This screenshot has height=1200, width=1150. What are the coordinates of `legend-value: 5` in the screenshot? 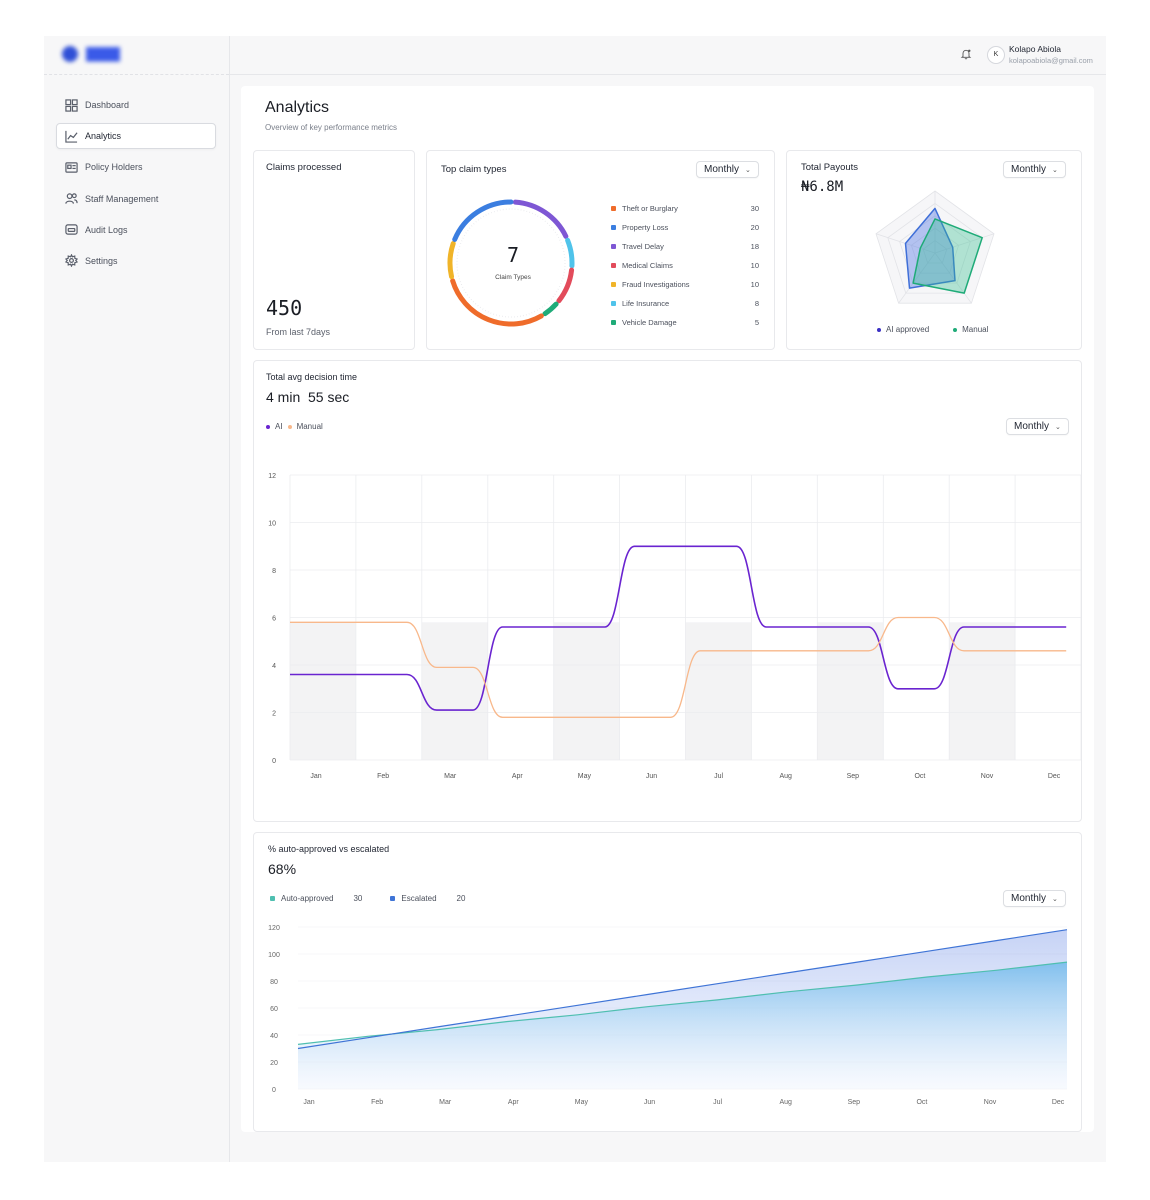 It's located at (756, 322).